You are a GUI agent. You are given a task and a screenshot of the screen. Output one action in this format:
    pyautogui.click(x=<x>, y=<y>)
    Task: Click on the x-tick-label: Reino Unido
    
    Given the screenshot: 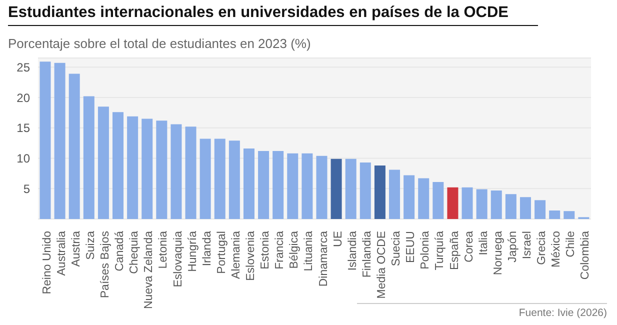 What is the action you would take?
    pyautogui.click(x=47, y=262)
    